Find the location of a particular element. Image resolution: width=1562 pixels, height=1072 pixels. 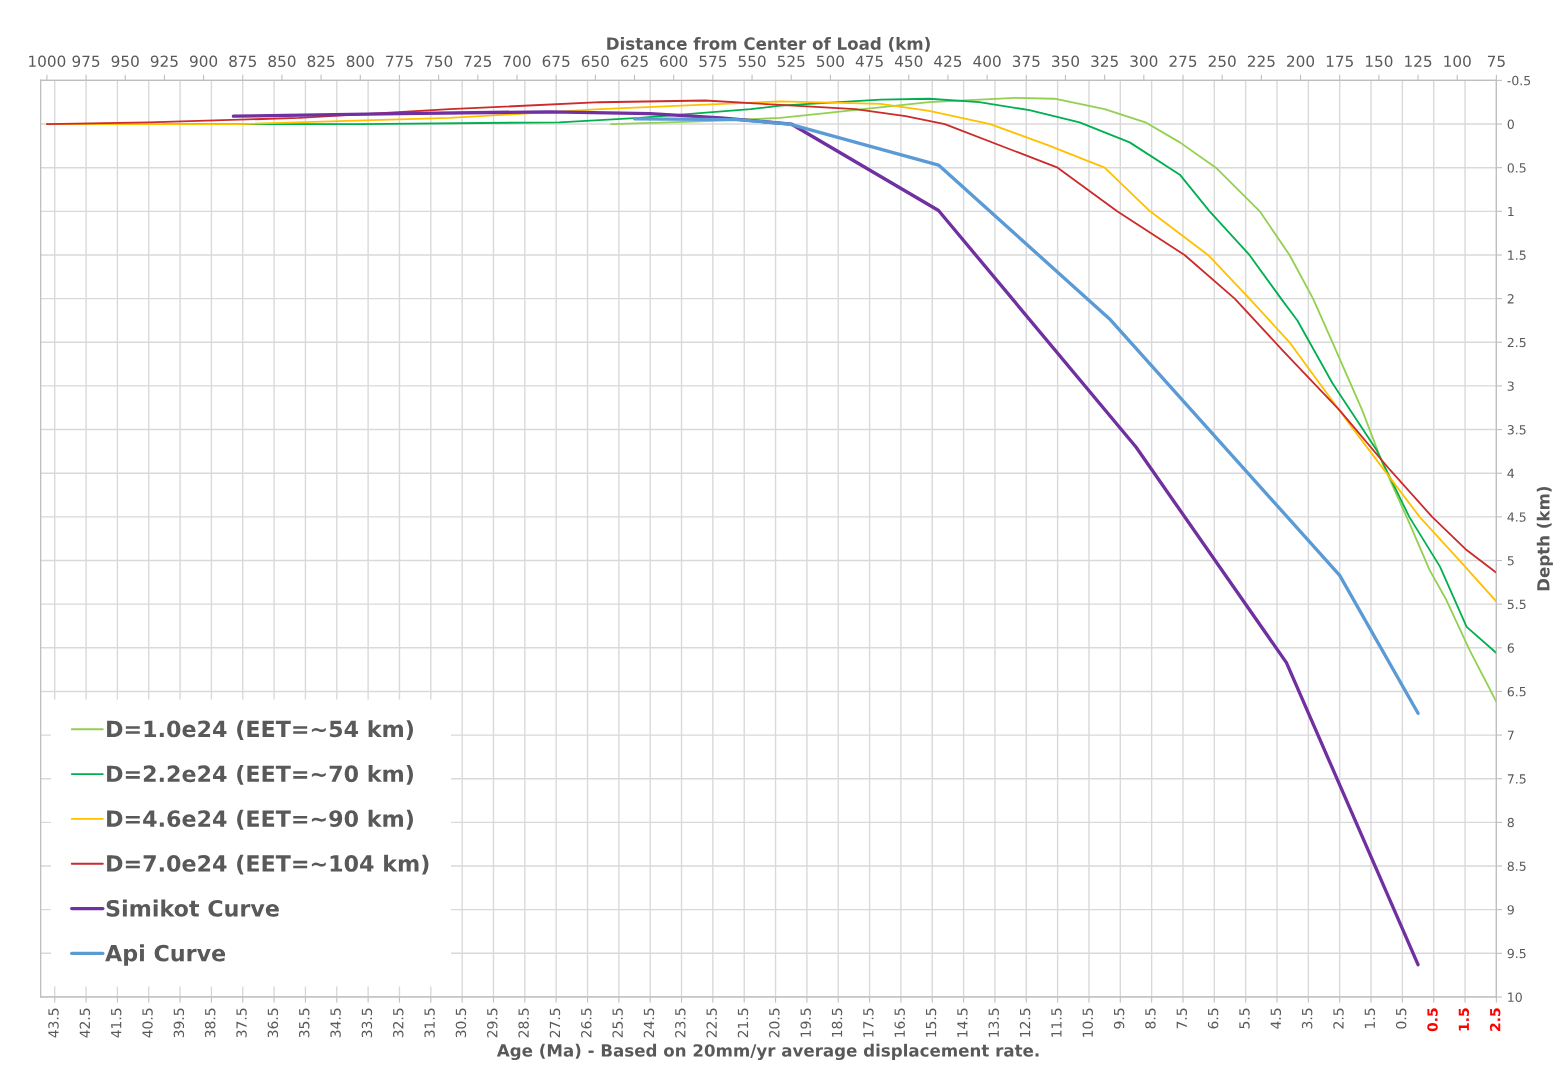

y-tick-label: 6.5 is located at coordinates (1516, 691).